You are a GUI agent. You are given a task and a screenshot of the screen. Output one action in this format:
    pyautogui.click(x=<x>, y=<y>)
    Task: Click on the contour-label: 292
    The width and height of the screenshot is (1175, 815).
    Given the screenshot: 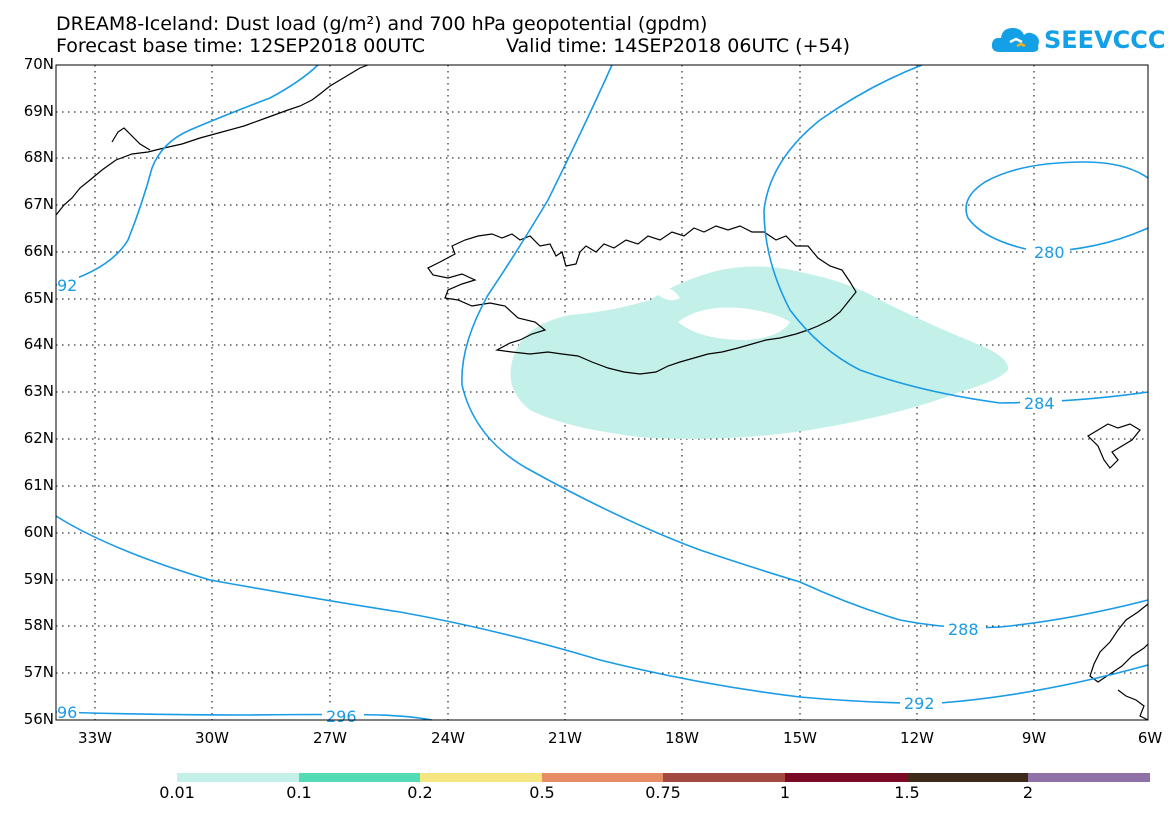 What is the action you would take?
    pyautogui.click(x=919, y=703)
    